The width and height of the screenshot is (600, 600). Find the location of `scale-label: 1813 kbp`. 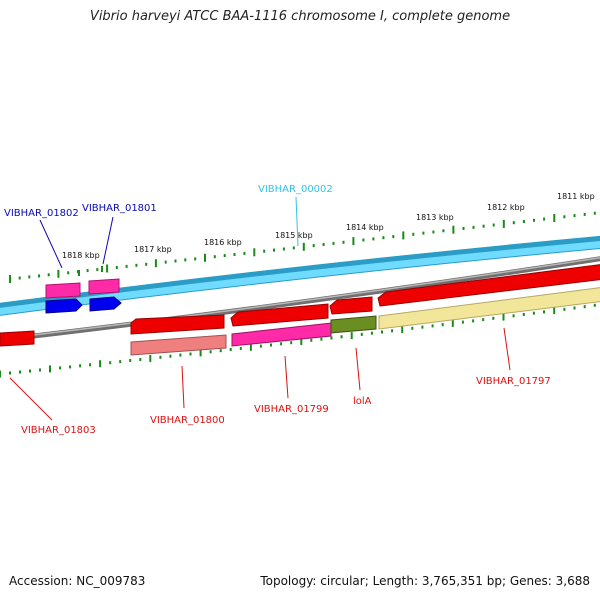

scale-label: 1813 kbp is located at coordinates (435, 217).